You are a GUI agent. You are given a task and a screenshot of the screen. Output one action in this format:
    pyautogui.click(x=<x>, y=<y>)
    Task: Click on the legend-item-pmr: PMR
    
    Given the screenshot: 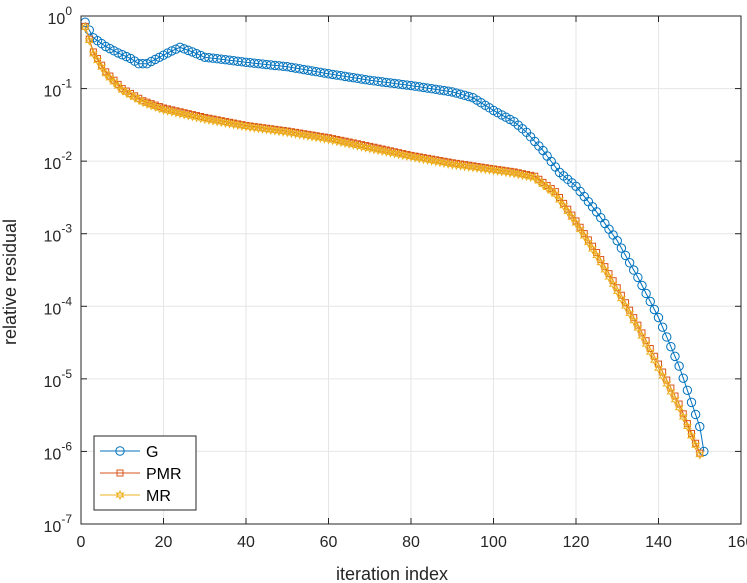 What is the action you would take?
    pyautogui.click(x=141, y=474)
    